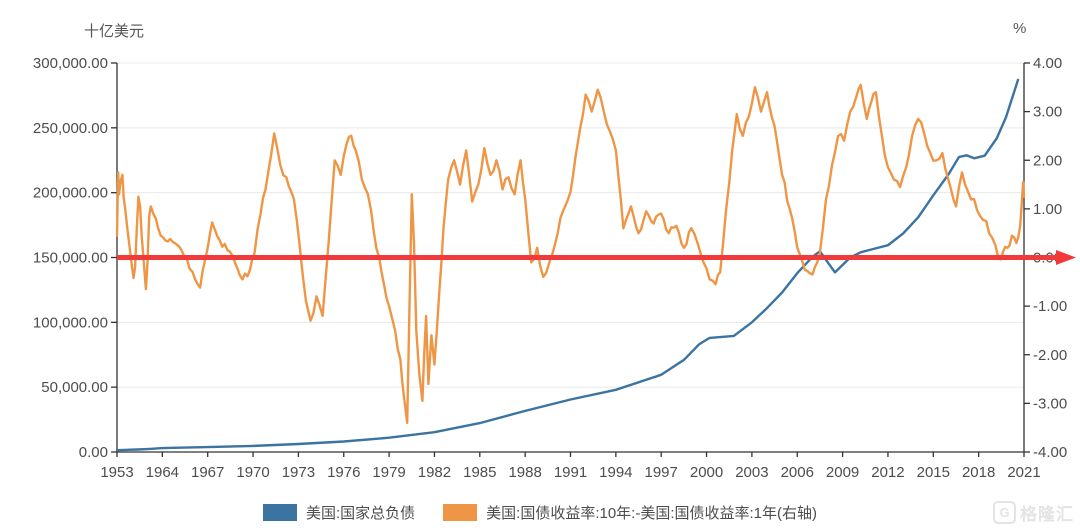 This screenshot has width=1080, height=531. What do you see at coordinates (1050, 355) in the screenshot?
I see `right-axis-tick-label: -2.00` at bounding box center [1050, 355].